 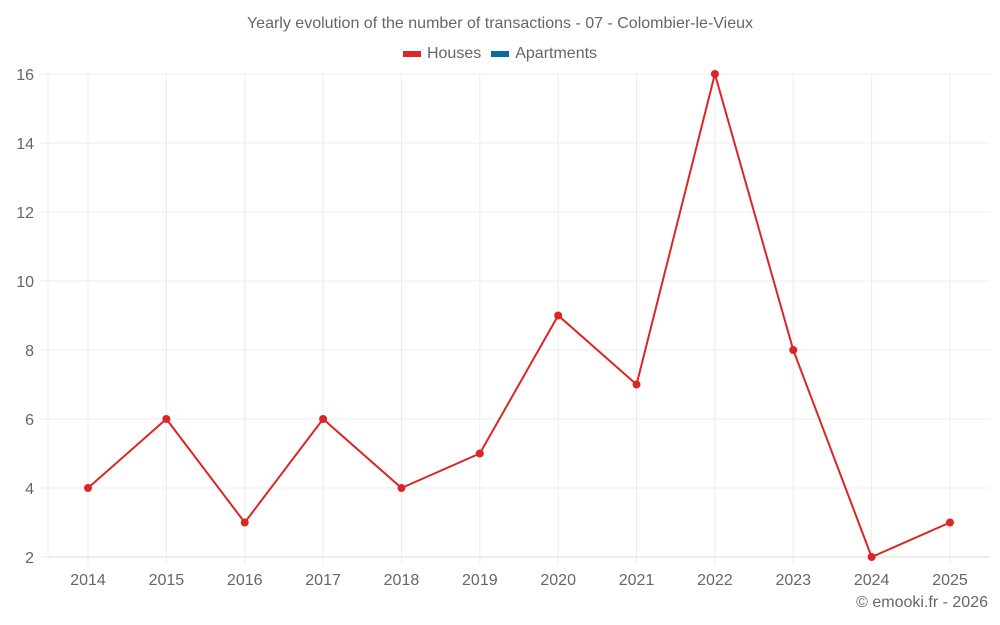 I want to click on x-tick-label: 2015, so click(x=167, y=580).